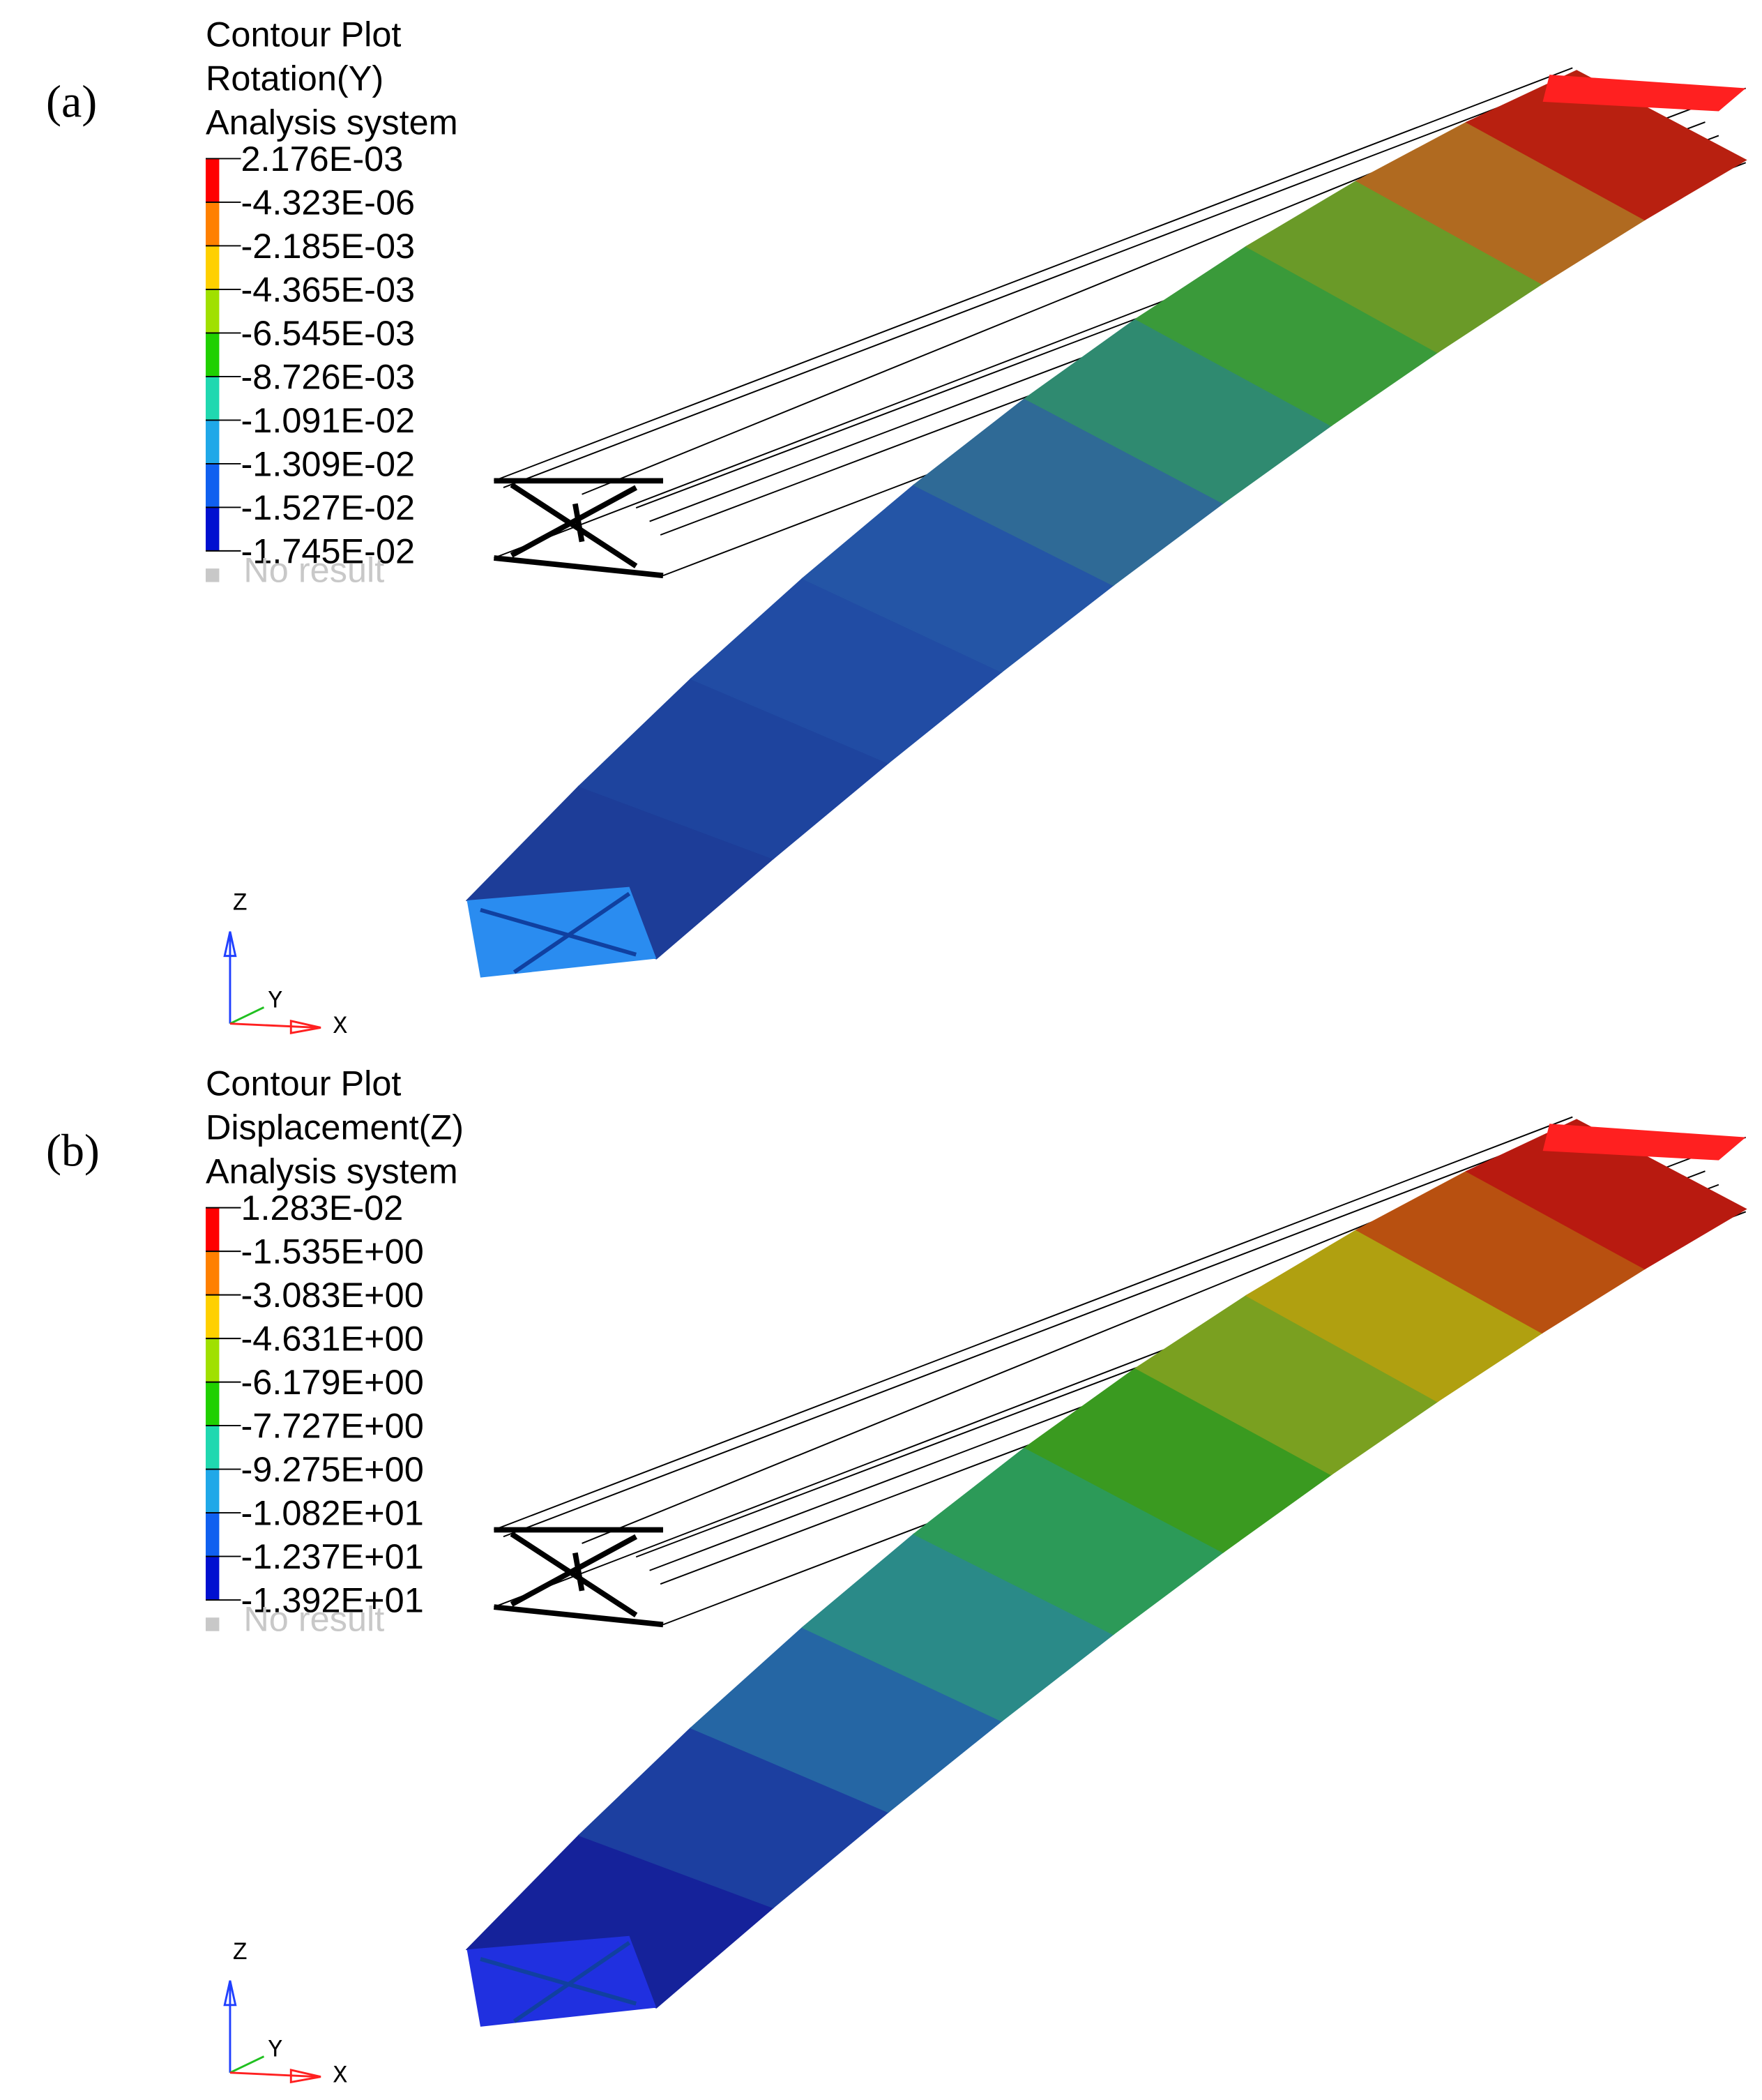 The width and height of the screenshot is (1762, 2100). I want to click on legend-level: 1.283E-02, so click(322, 1207).